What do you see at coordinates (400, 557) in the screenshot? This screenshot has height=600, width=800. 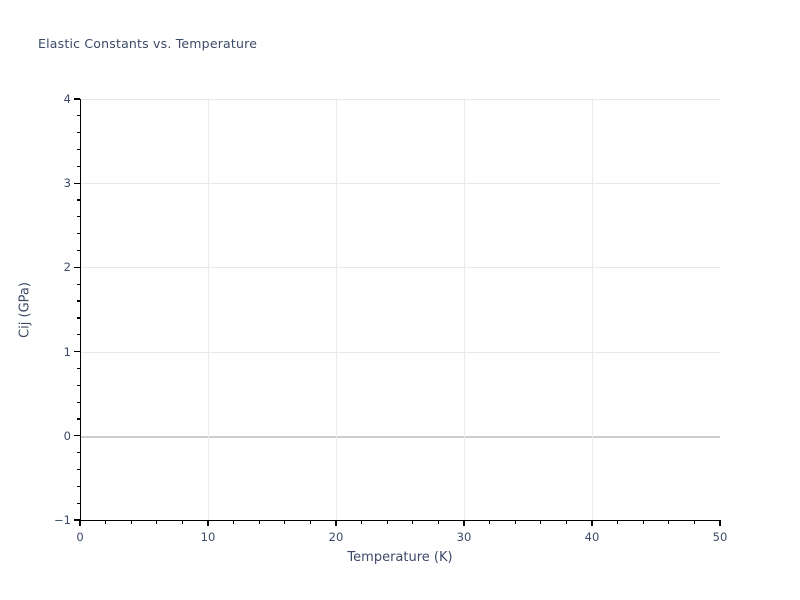 I see `x-axis-label: Temperature (K)` at bounding box center [400, 557].